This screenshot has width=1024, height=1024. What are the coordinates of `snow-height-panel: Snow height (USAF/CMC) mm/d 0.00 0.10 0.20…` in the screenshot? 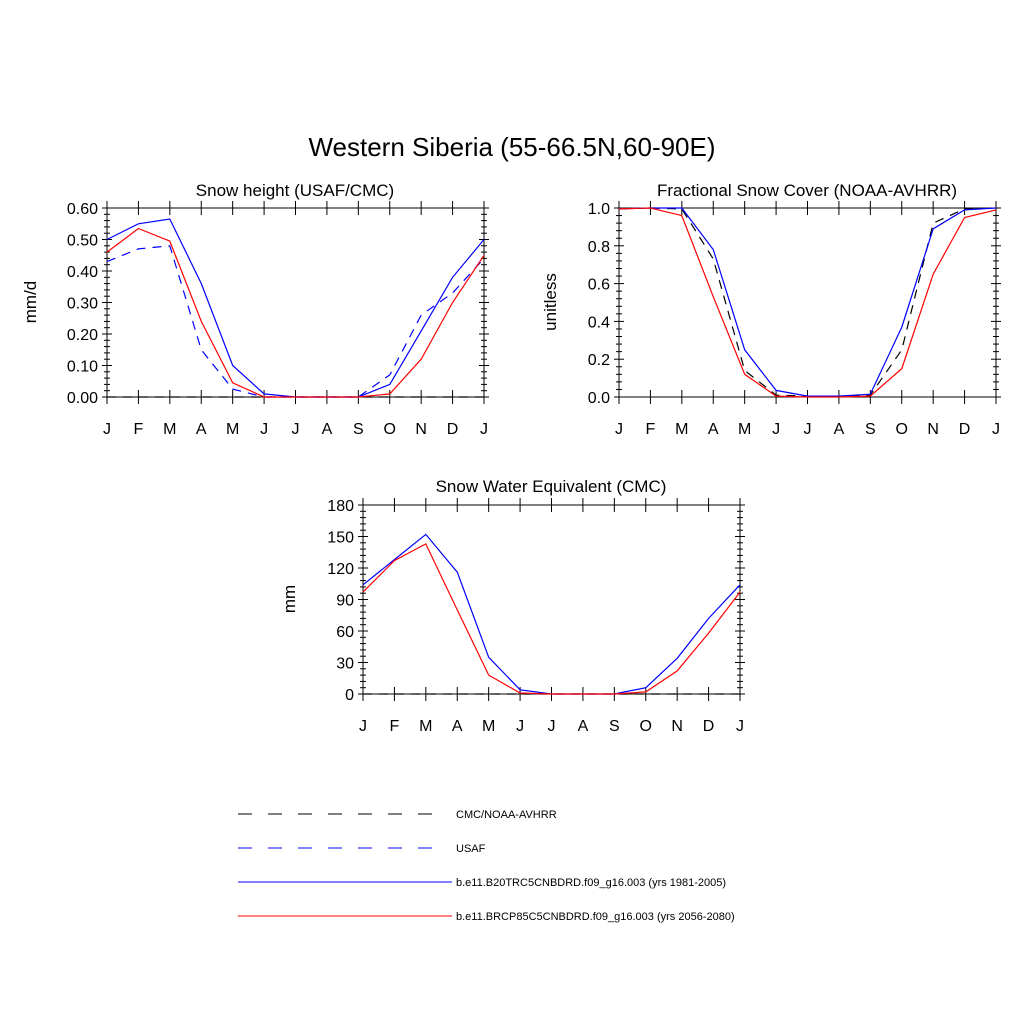 It's located at (255, 309).